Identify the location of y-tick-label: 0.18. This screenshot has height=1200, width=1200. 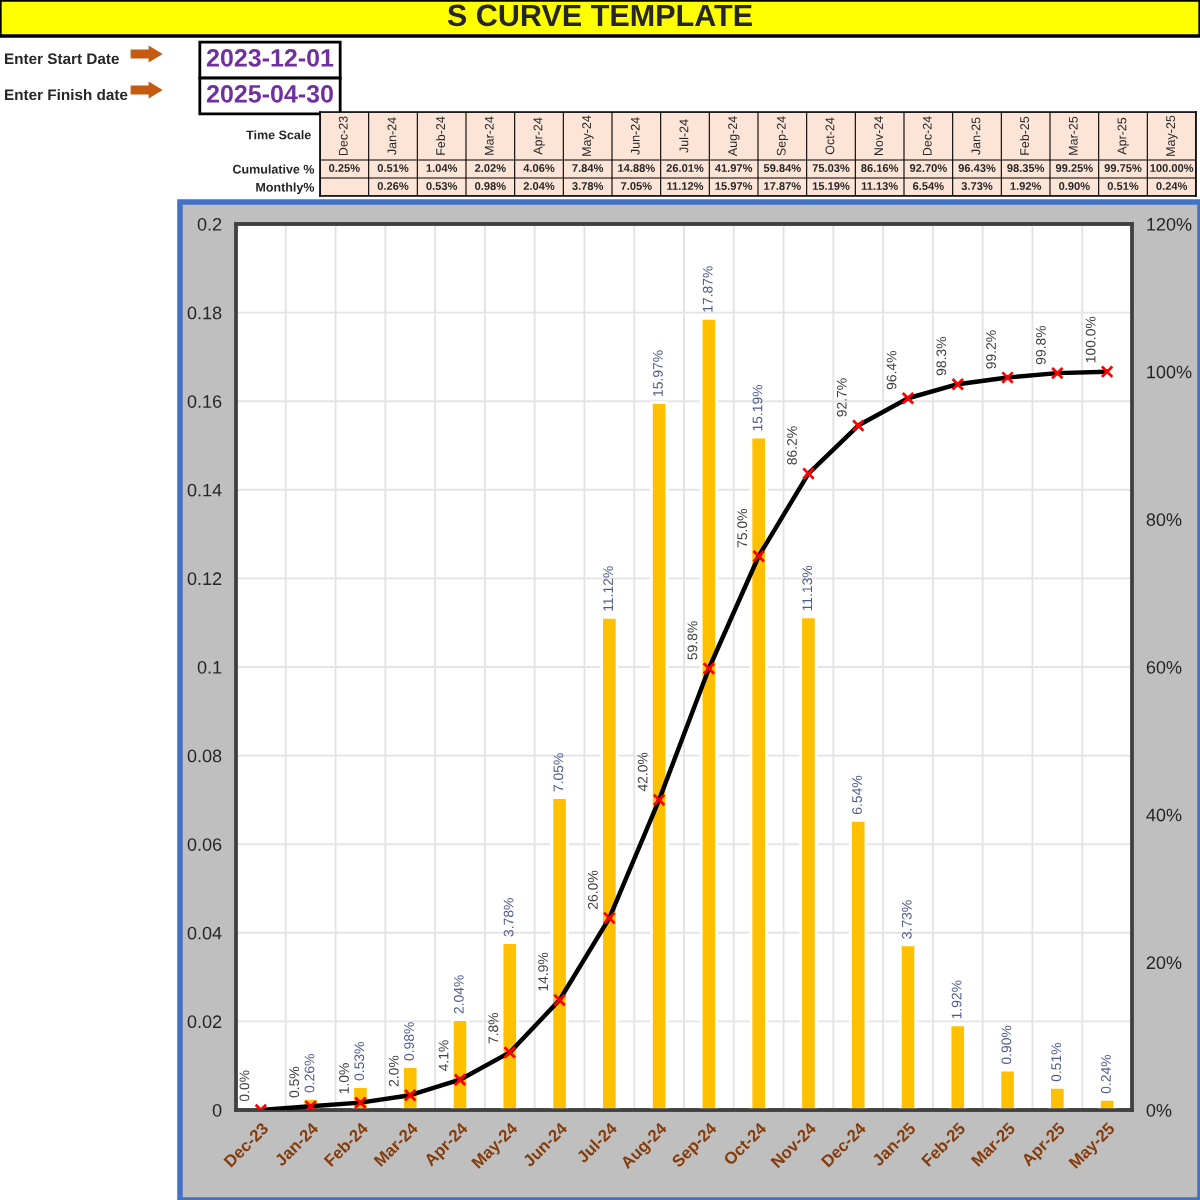
(204, 313).